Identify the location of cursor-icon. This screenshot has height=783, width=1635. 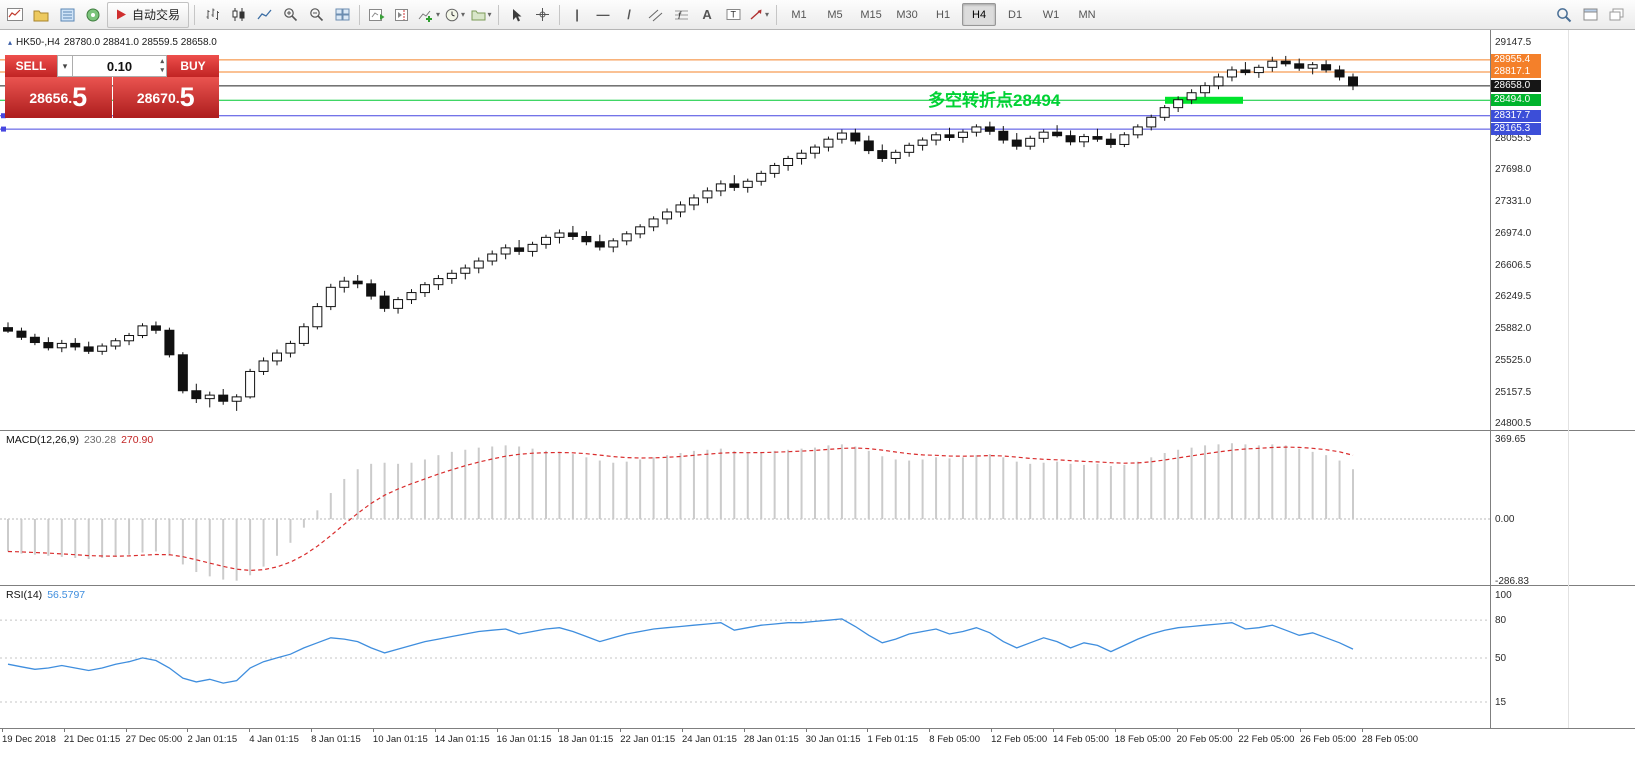
(516, 15).